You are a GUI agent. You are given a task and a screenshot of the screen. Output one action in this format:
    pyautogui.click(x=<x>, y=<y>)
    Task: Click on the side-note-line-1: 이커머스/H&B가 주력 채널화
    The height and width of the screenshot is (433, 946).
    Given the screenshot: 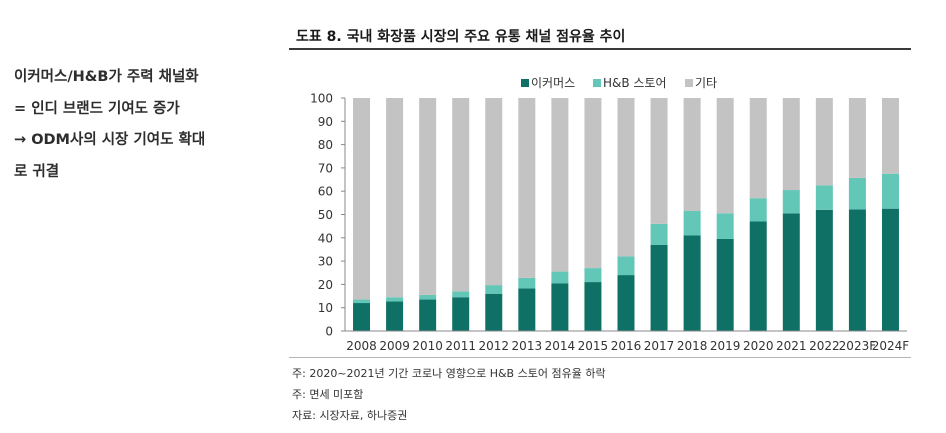 What is the action you would take?
    pyautogui.click(x=106, y=77)
    